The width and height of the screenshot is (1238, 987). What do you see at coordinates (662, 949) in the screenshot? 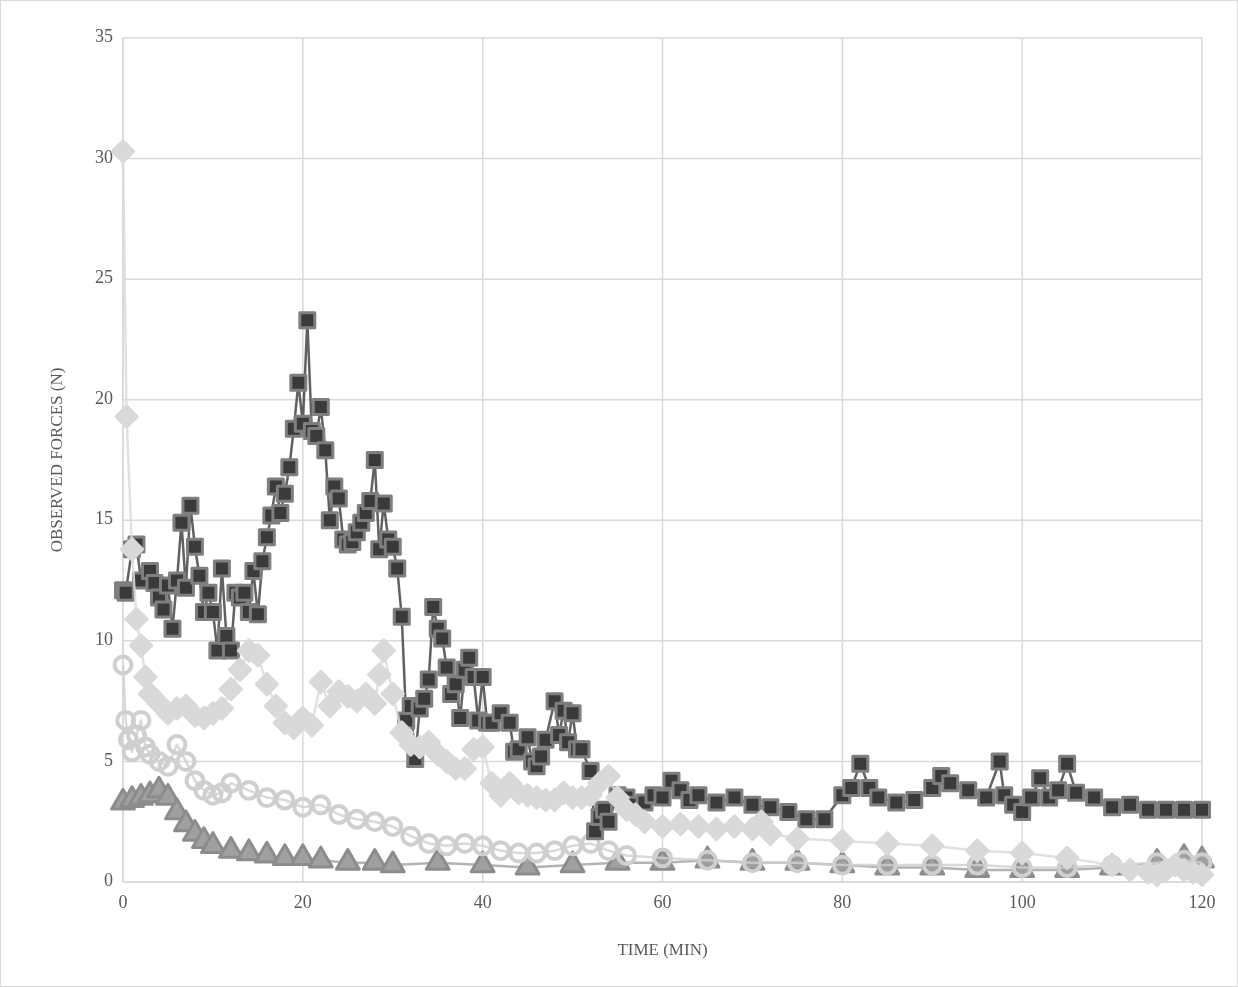
I see `x-axis-title: TIME (MIN)` at bounding box center [662, 949].